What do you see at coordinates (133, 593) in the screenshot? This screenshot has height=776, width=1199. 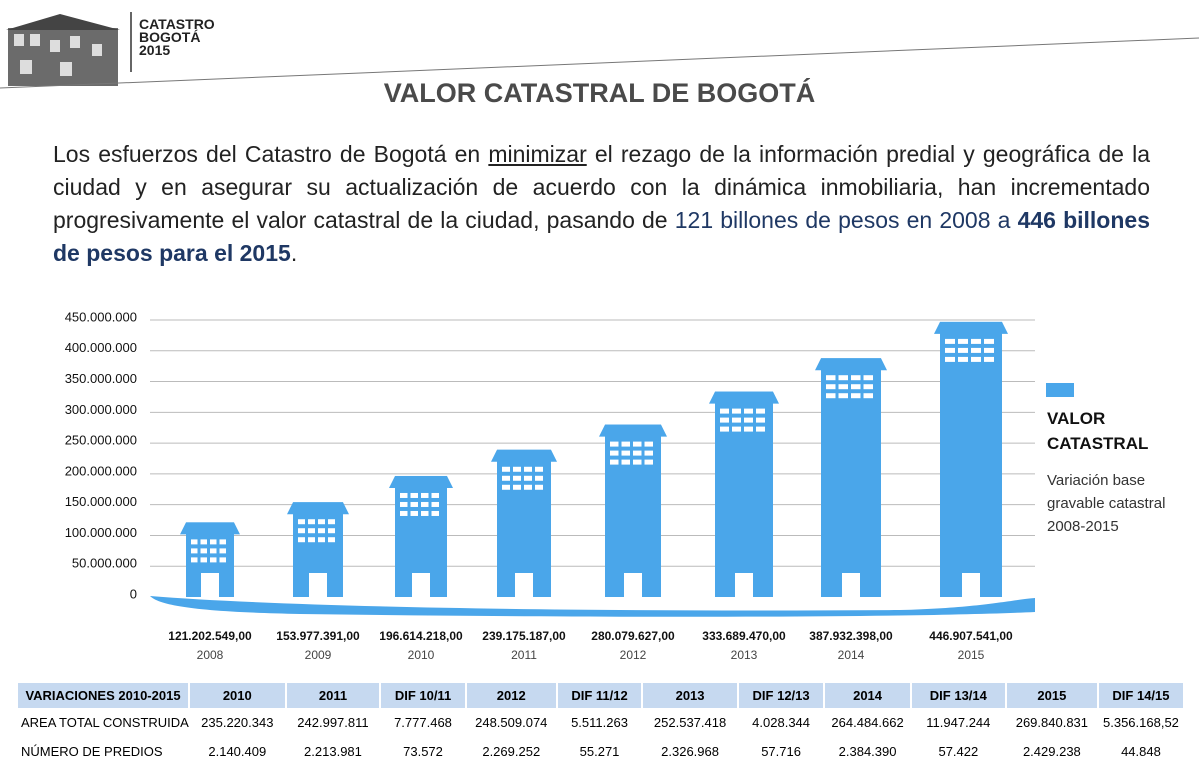 I see `y-tick-label: 0` at bounding box center [133, 593].